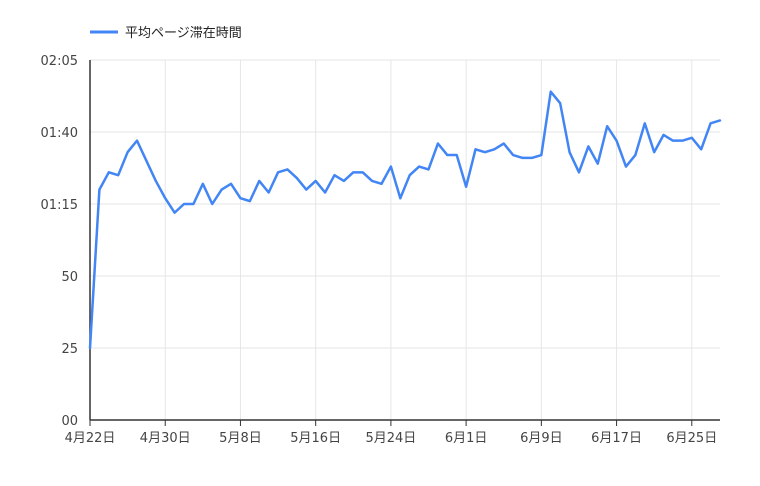 This screenshot has height=486, width=760. What do you see at coordinates (69, 421) in the screenshot?
I see `y-tick-label: 00` at bounding box center [69, 421].